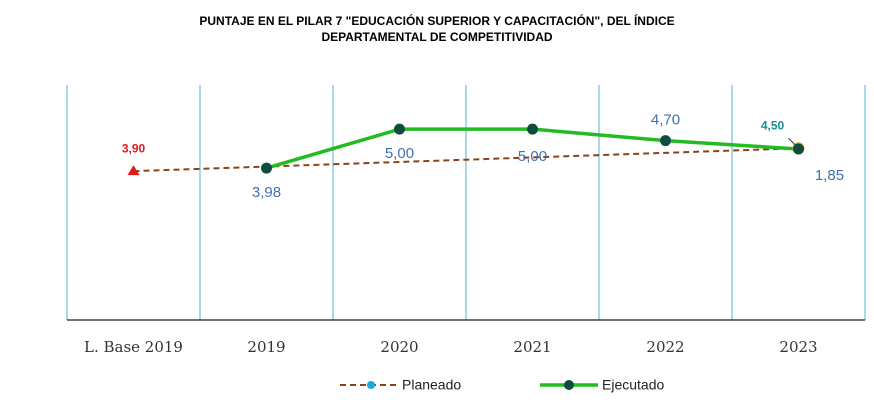 The width and height of the screenshot is (874, 402). Describe the element at coordinates (399, 347) in the screenshot. I see `x-tick-label: 2020` at that location.